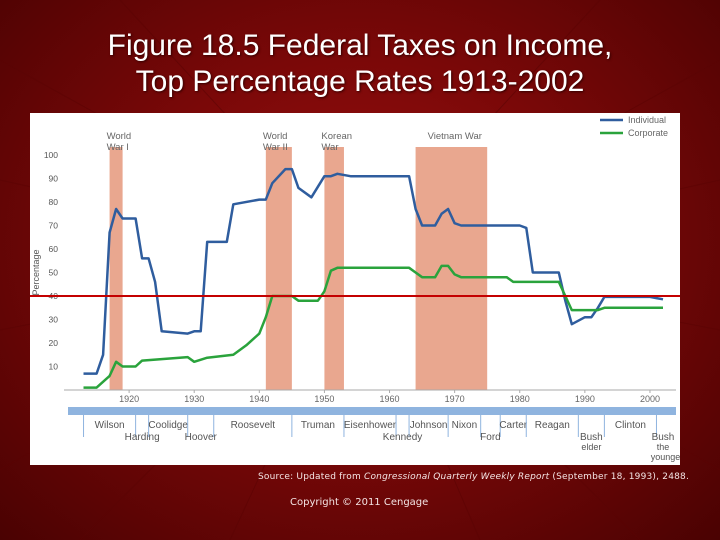 The width and height of the screenshot is (720, 540). I want to click on x-tick-label-1970: 1970, so click(455, 399).